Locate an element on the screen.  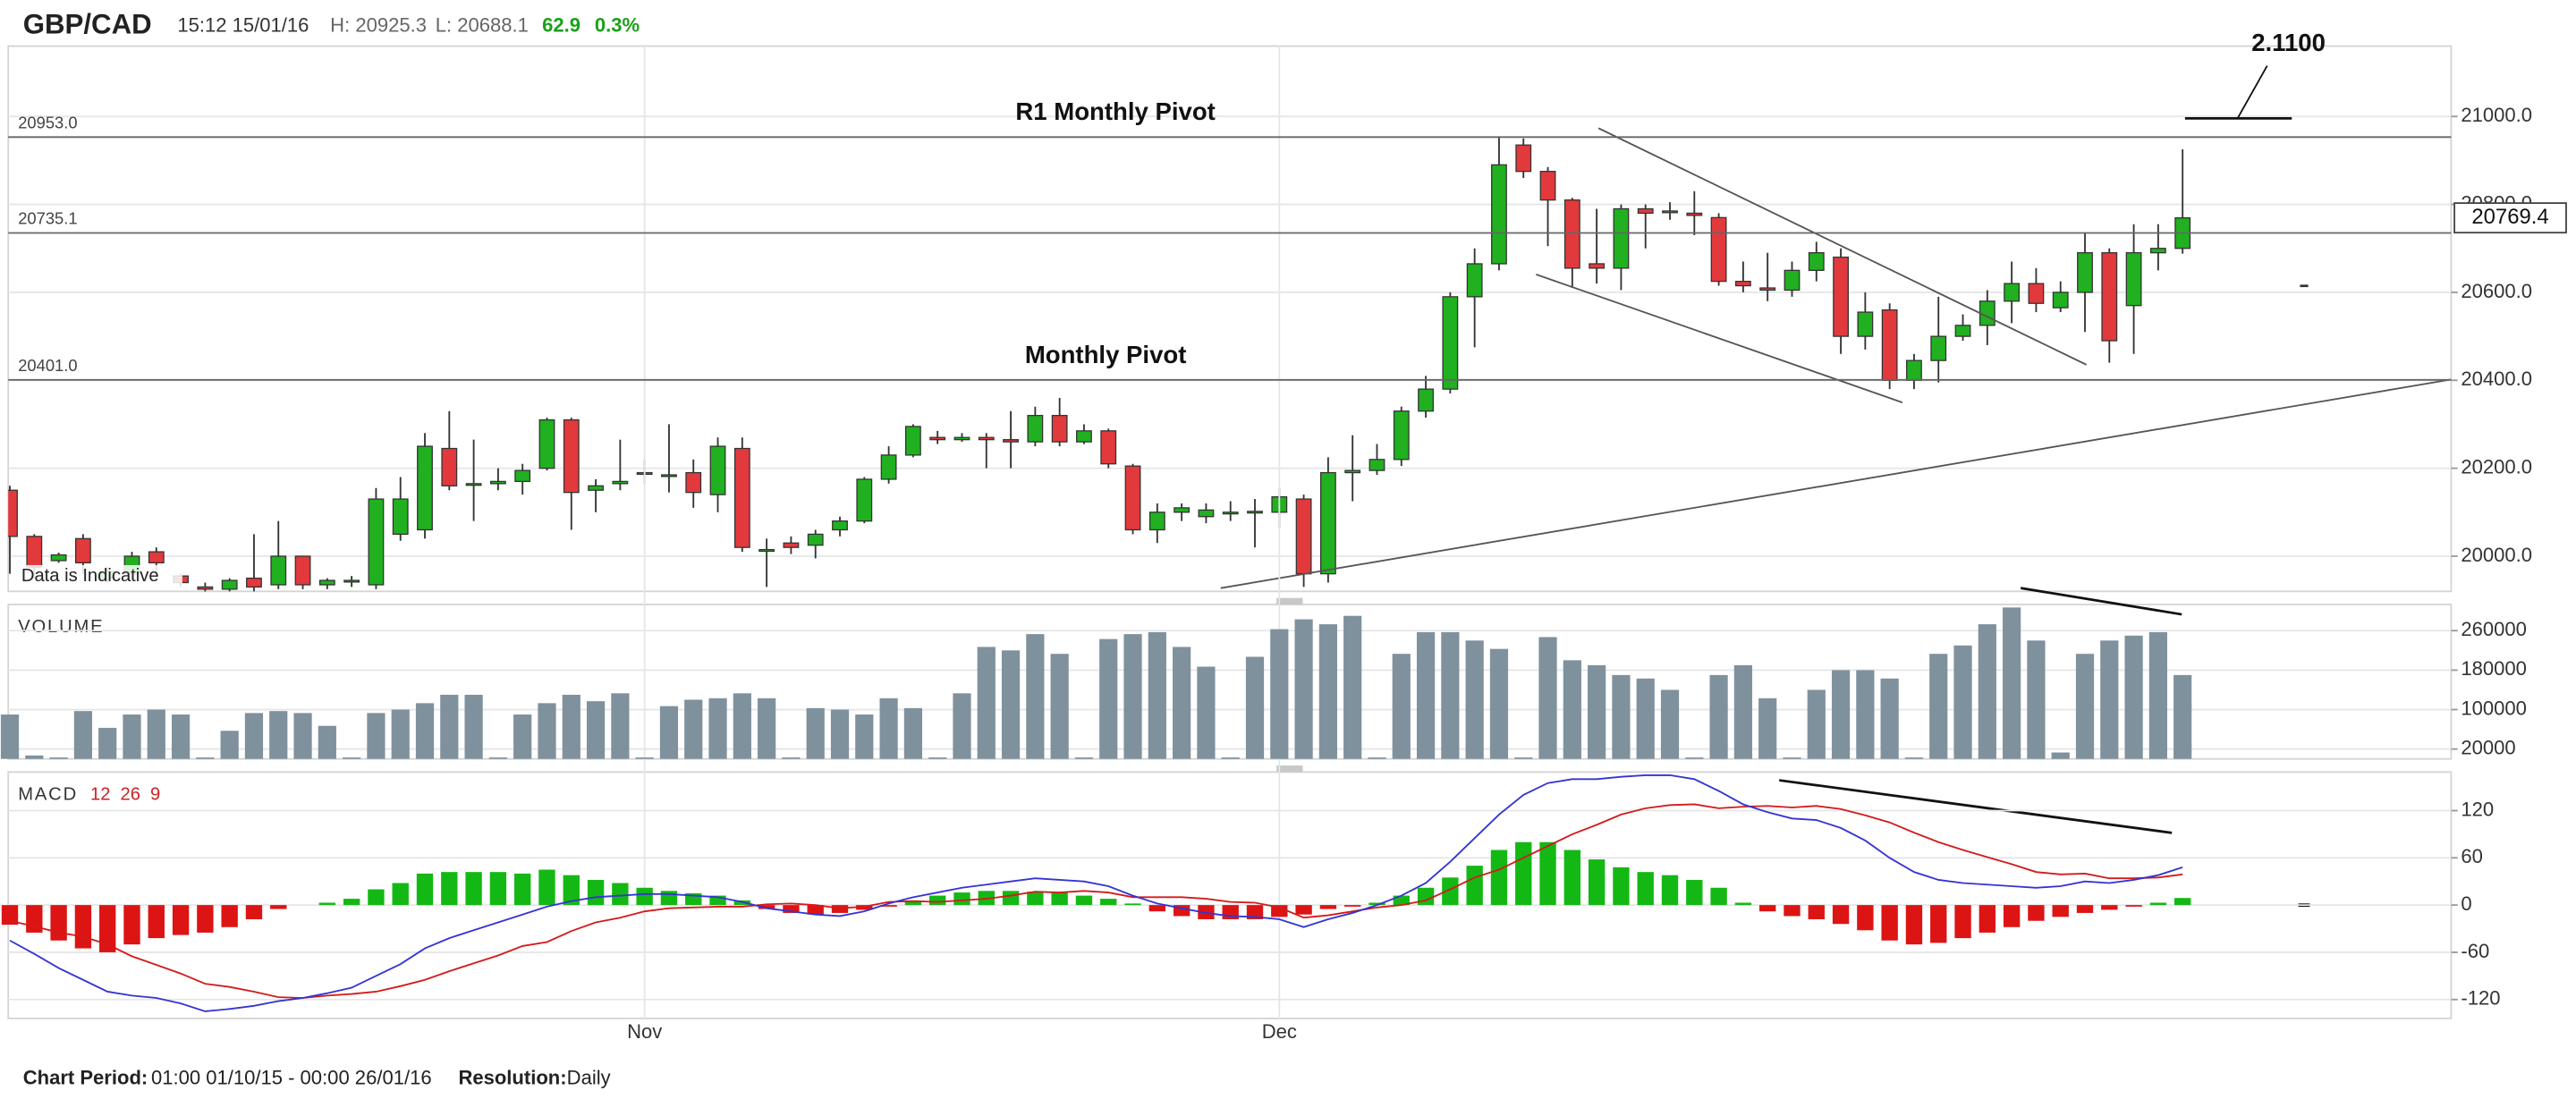
last-price-box is located at coordinates (2510, 218).